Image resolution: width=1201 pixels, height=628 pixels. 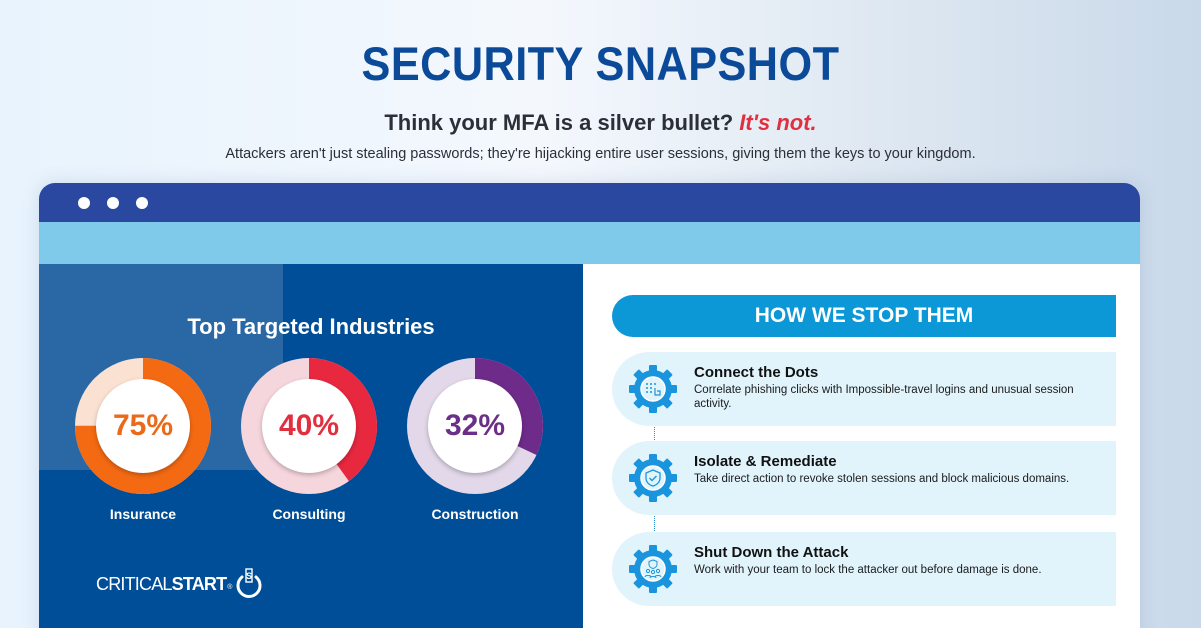 I want to click on donut-label: Construction, so click(x=475, y=514).